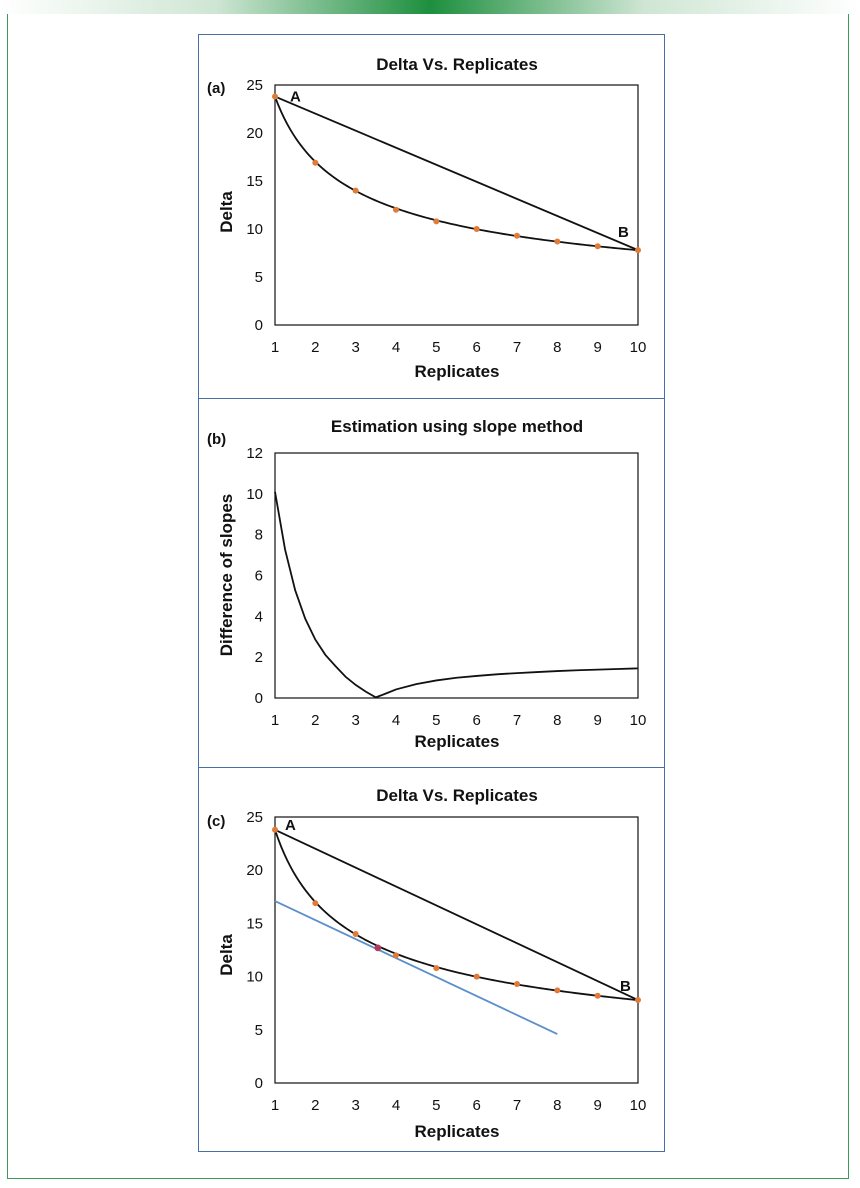 This screenshot has height=1188, width=860. What do you see at coordinates (457, 795) in the screenshot?
I see `panel-c-title: Delta Vs. Replicates` at bounding box center [457, 795].